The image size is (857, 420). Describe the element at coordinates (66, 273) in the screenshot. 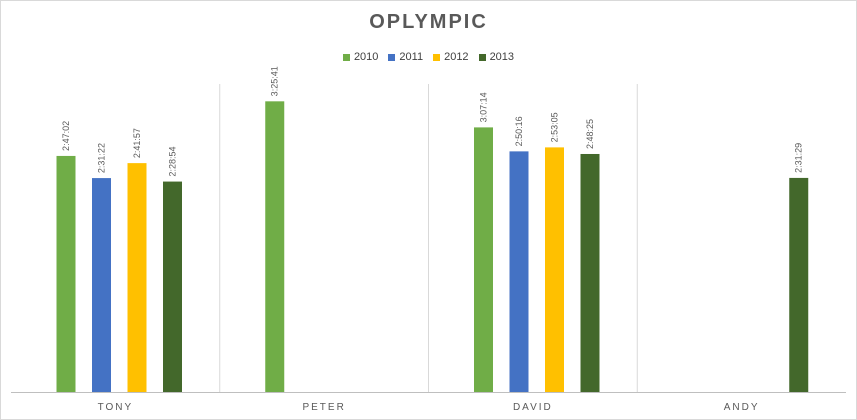

I see `bar-tony-2010` at that location.